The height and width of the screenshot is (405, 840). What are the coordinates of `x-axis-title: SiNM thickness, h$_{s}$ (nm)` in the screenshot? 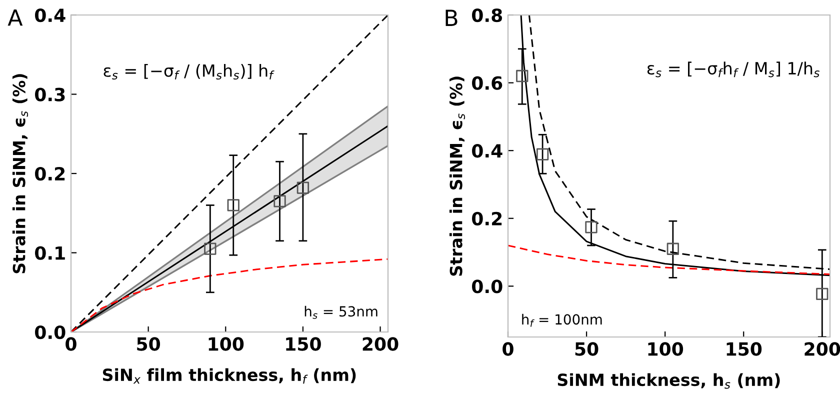 It's located at (669, 381).